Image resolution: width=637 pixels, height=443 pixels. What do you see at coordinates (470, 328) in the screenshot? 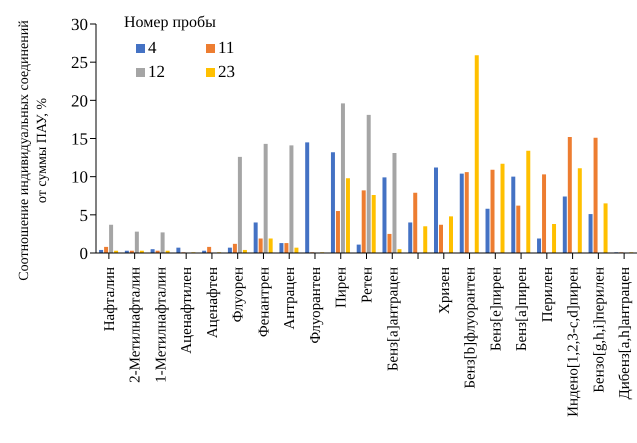
I see `x-tick-label: Бенз[b]флуорантен` at bounding box center [470, 328].